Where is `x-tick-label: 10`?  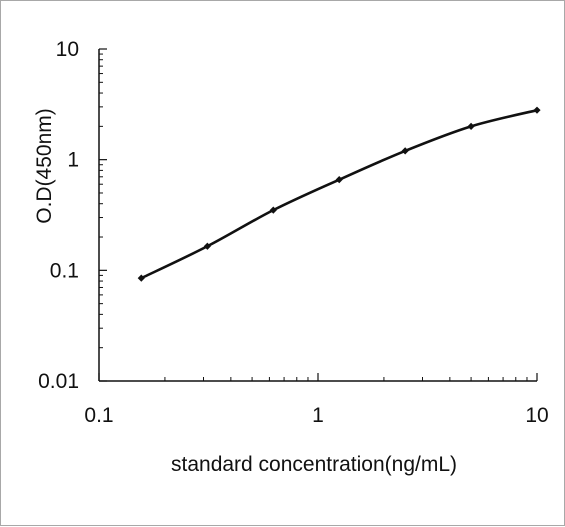
x-tick-label: 10 is located at coordinates (536, 415).